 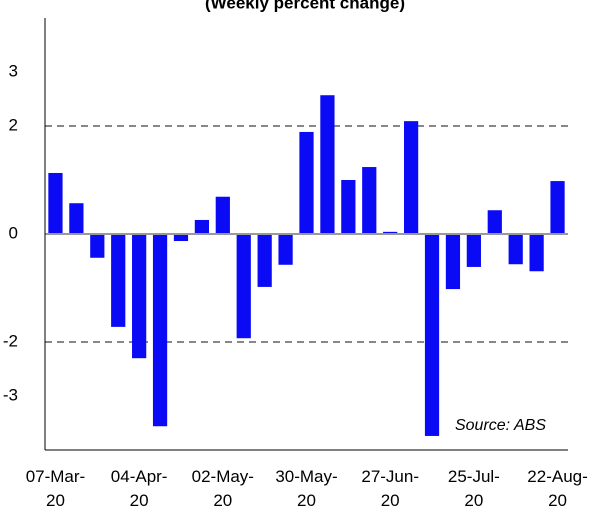 I want to click on x-tick-label-line: 02-May-, so click(x=223, y=476).